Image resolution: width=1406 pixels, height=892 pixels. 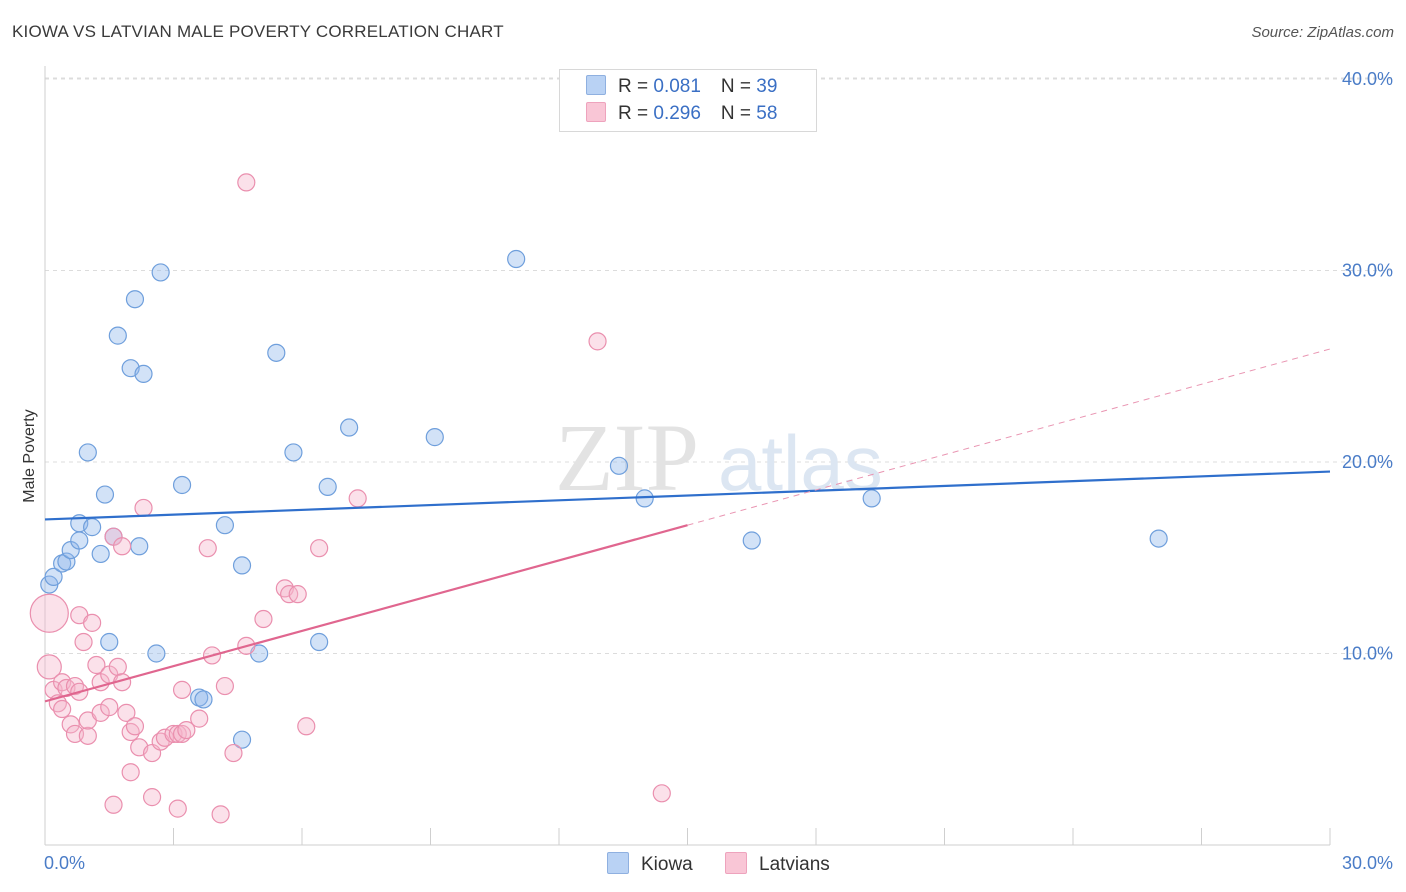 I want to click on y-tick-label: 40.0%, so click(x=1367, y=79).